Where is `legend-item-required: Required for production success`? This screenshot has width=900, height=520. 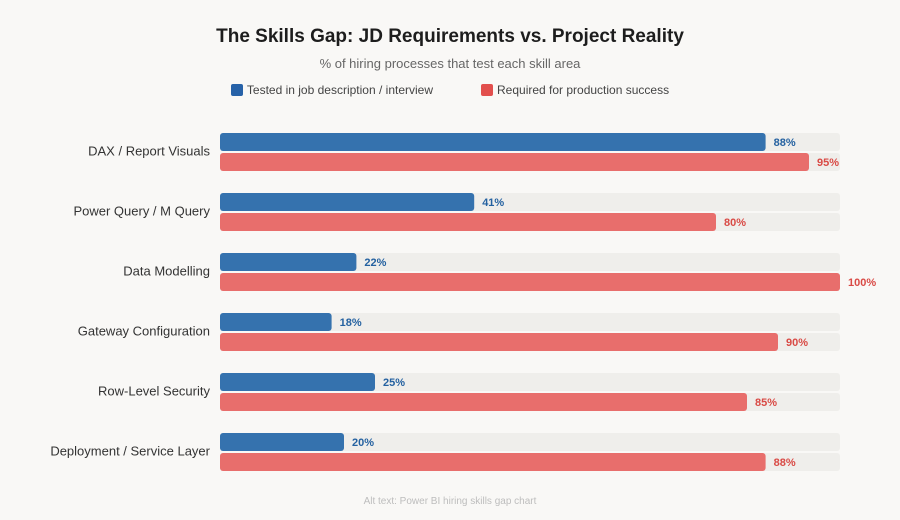
legend-item-required: Required for production success is located at coordinates (575, 90).